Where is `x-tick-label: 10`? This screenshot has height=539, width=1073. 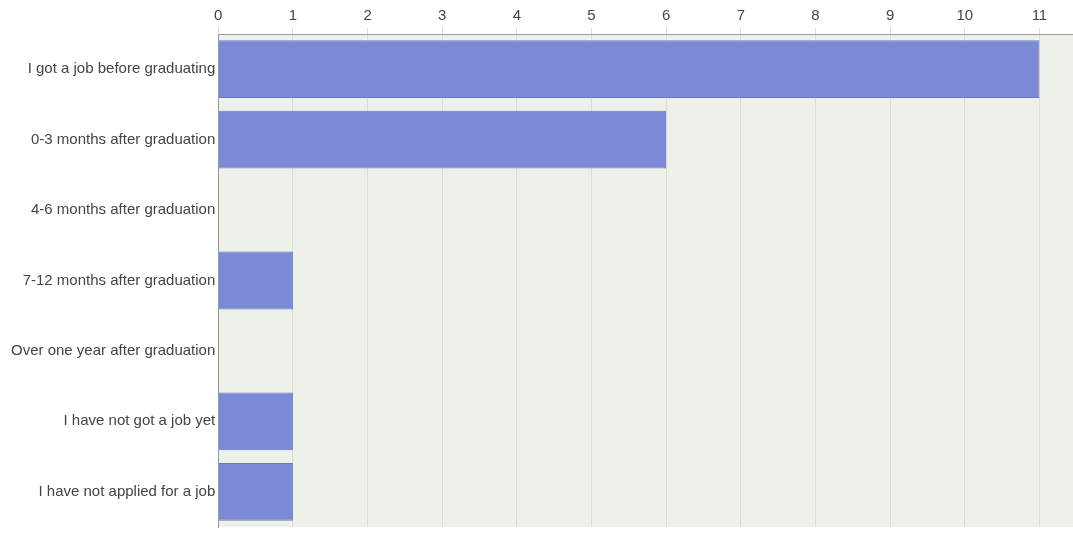
x-tick-label: 10 is located at coordinates (965, 15).